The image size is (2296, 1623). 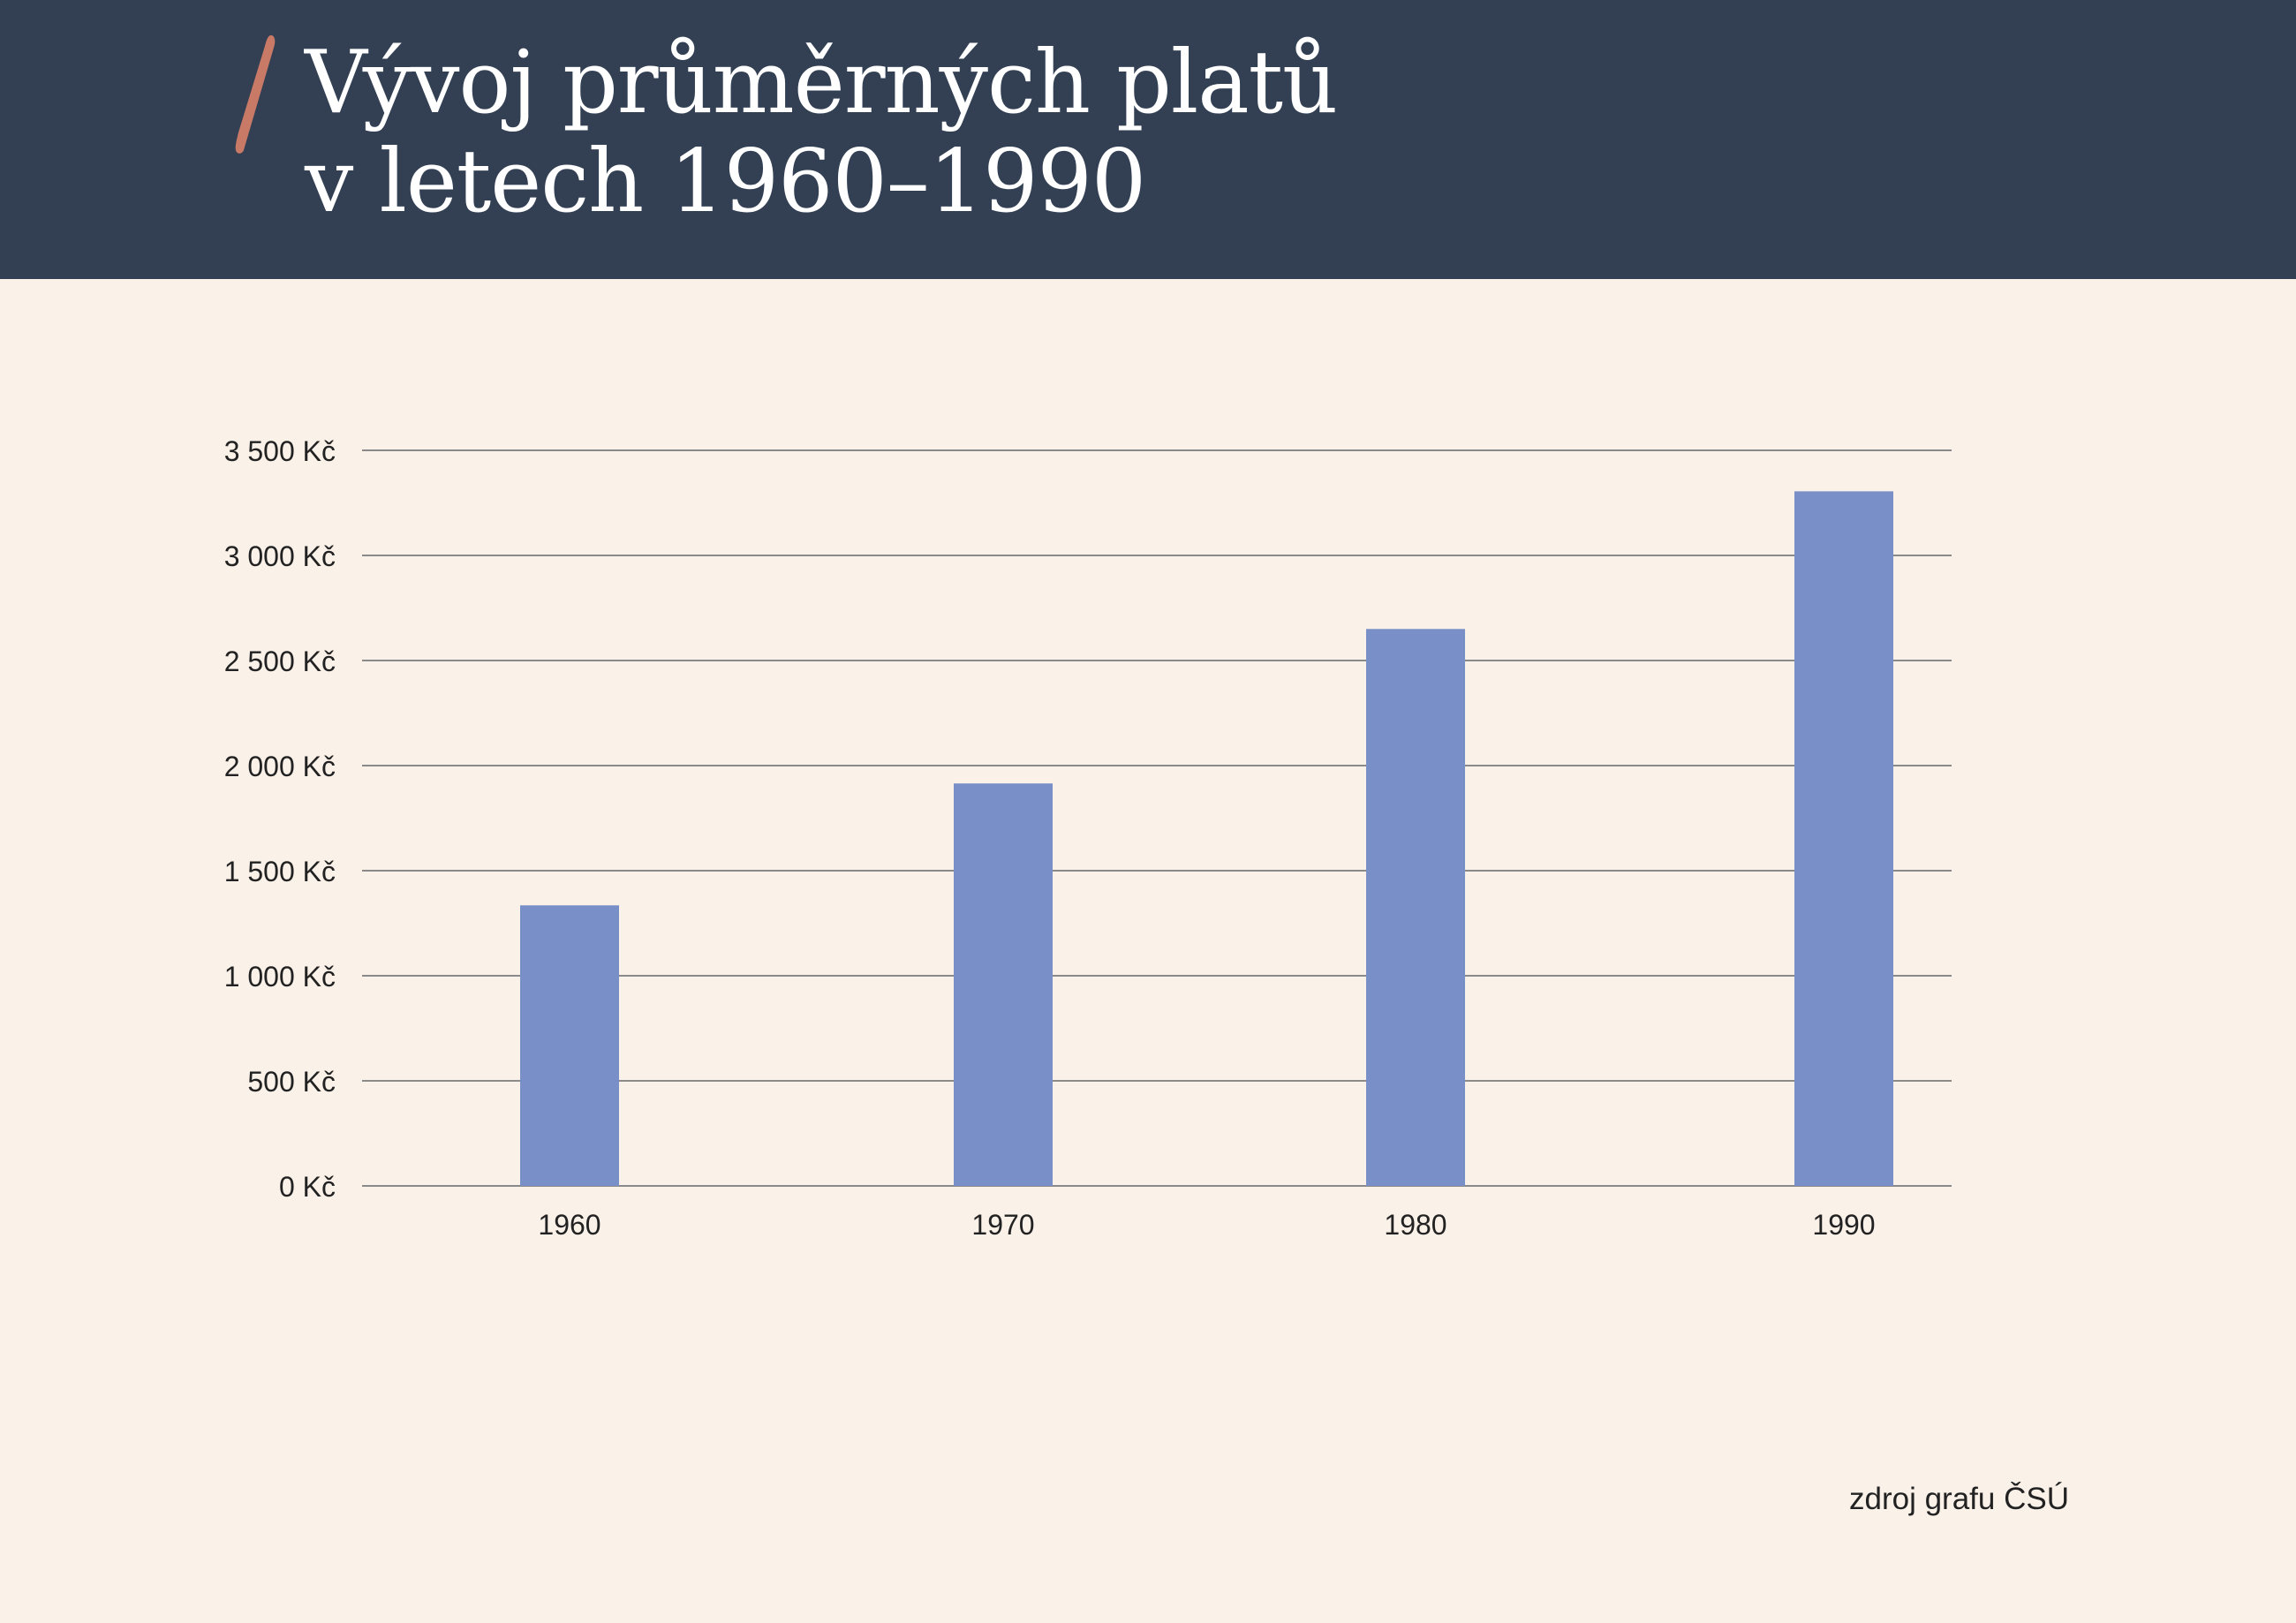 What do you see at coordinates (307, 1187) in the screenshot?
I see `y-tick-label: 0 Kč` at bounding box center [307, 1187].